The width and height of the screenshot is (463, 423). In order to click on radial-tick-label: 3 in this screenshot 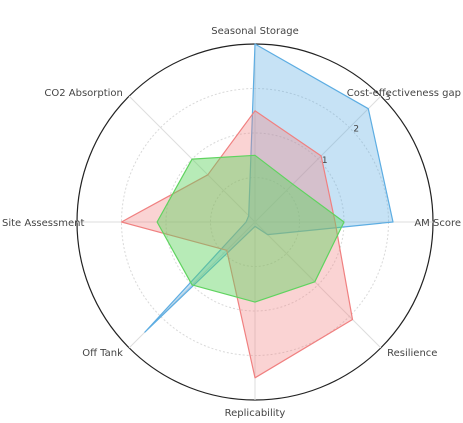, I will do `click(388, 98)`.